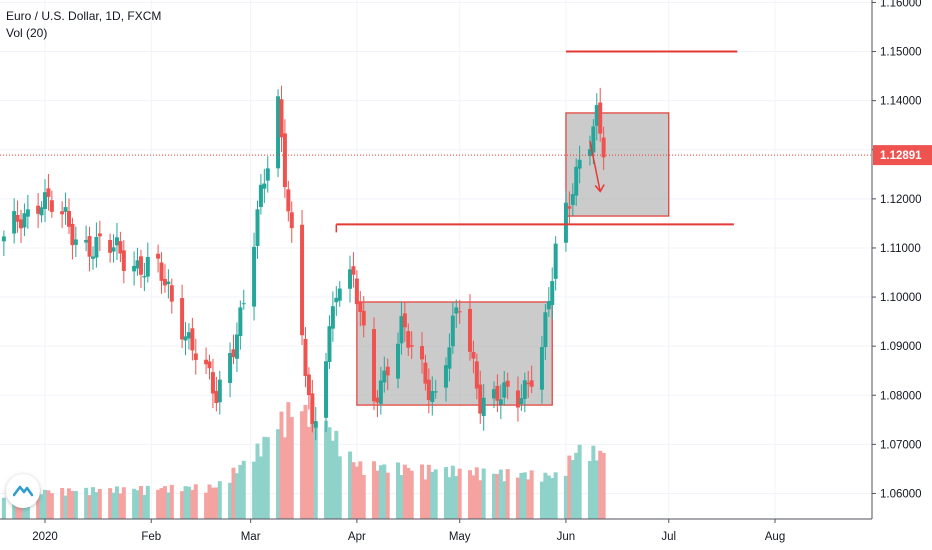 The width and height of the screenshot is (932, 550). What do you see at coordinates (901, 53) in the screenshot?
I see `price-tick-label: 1.15000` at bounding box center [901, 53].